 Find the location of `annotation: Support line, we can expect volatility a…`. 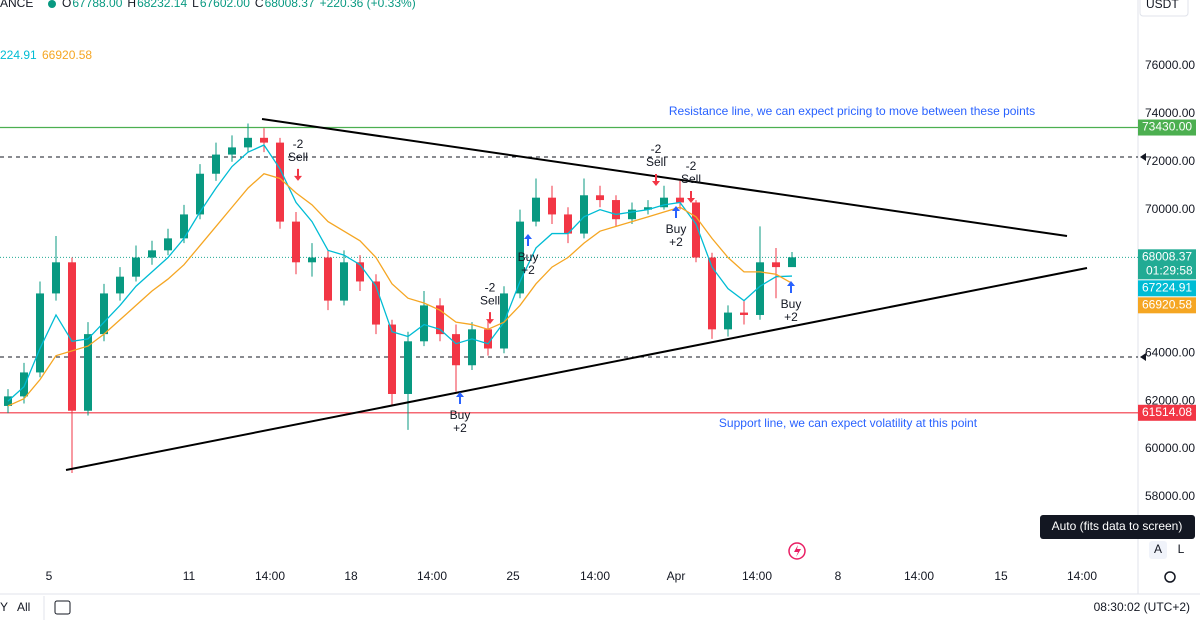

annotation: Support line, we can expect volatility a… is located at coordinates (848, 423).